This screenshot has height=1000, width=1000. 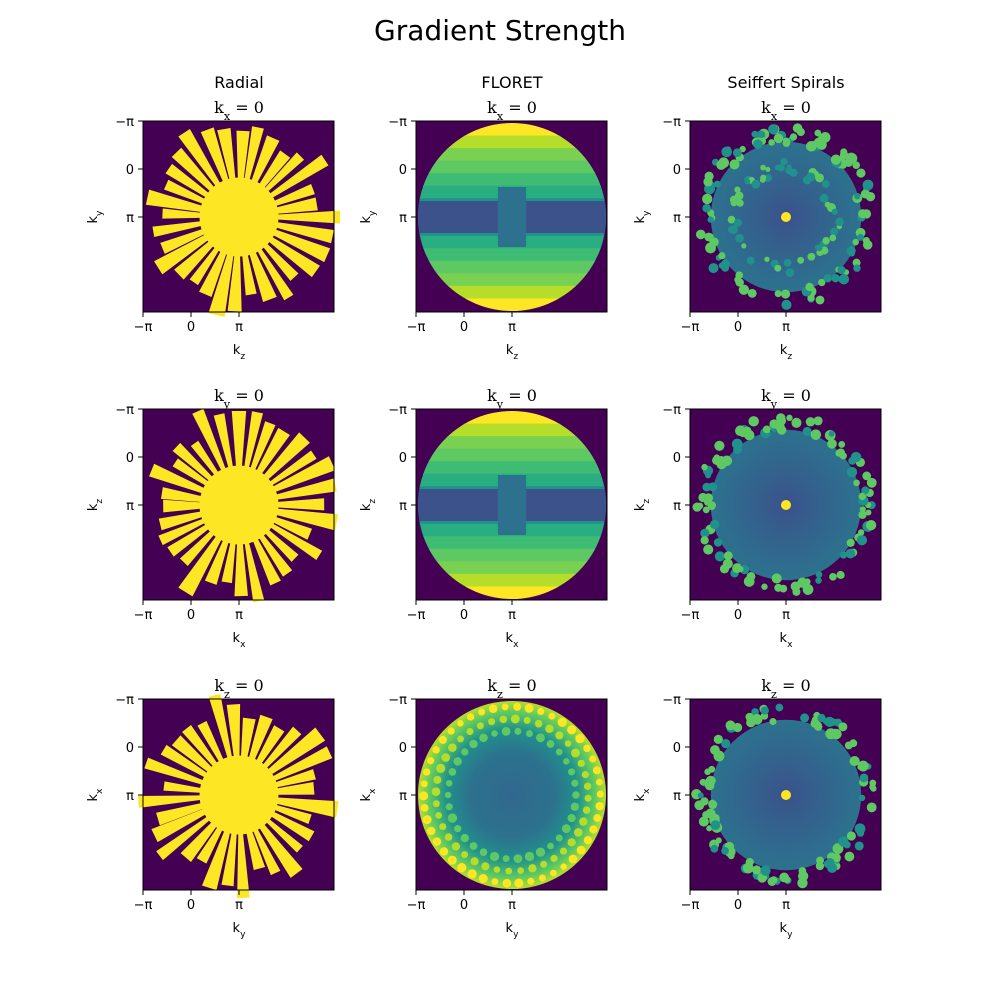 I want to click on x-axis-label: kz, so click(x=786, y=352).